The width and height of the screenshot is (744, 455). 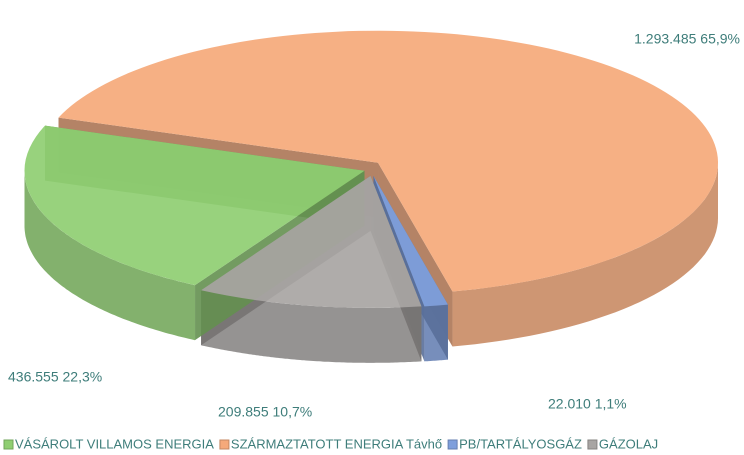 I want to click on legend-label: GÁZOLAJ, so click(x=628, y=443).